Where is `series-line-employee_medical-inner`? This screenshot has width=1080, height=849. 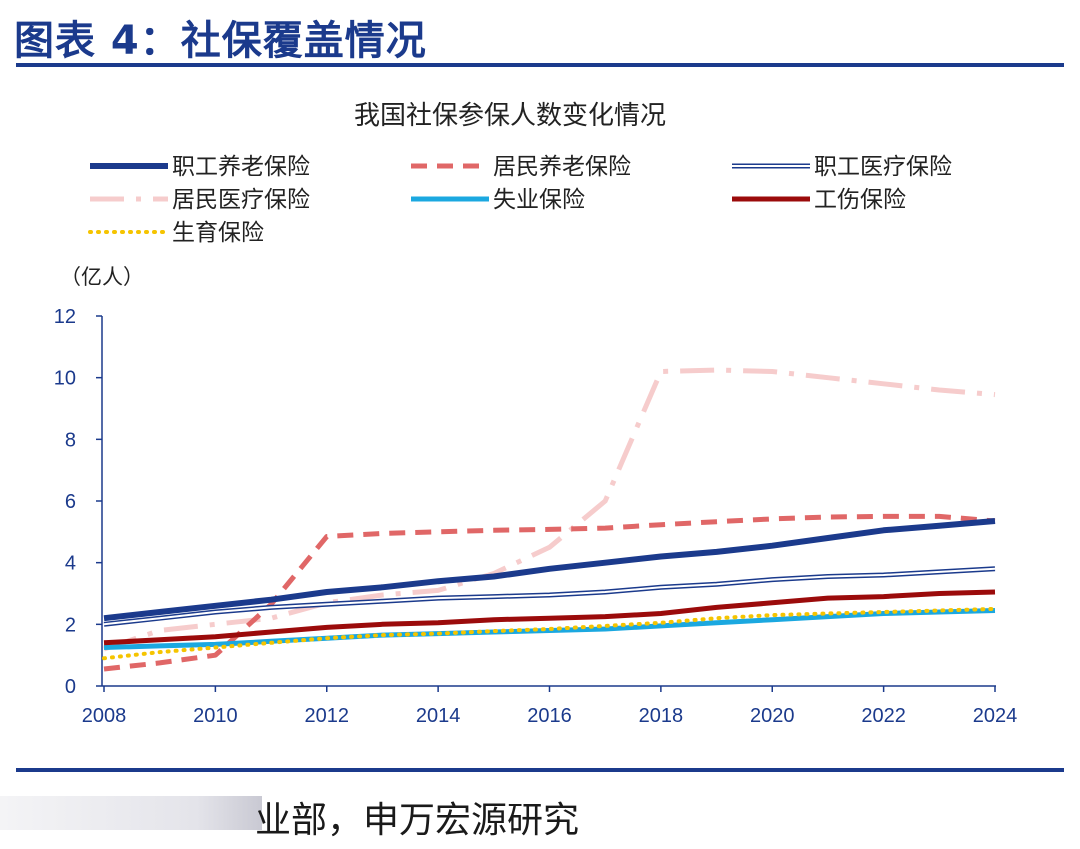 series-line-employee_medical-inner is located at coordinates (549, 596).